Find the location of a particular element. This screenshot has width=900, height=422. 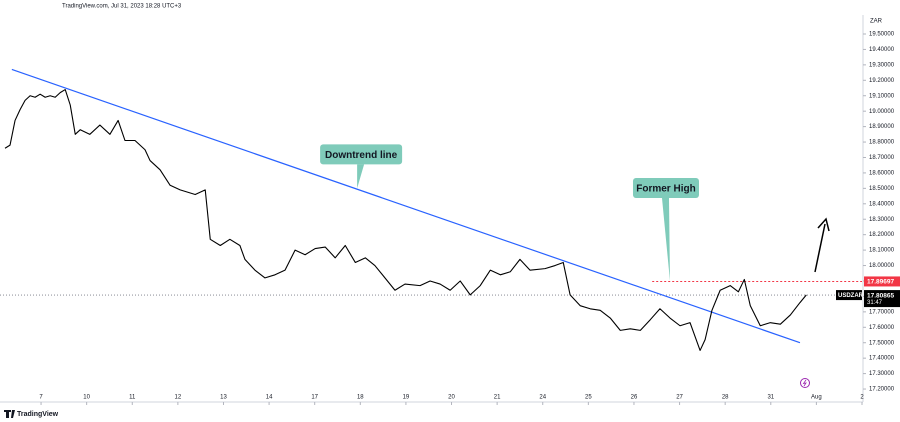

arrow-head is located at coordinates (823, 224).